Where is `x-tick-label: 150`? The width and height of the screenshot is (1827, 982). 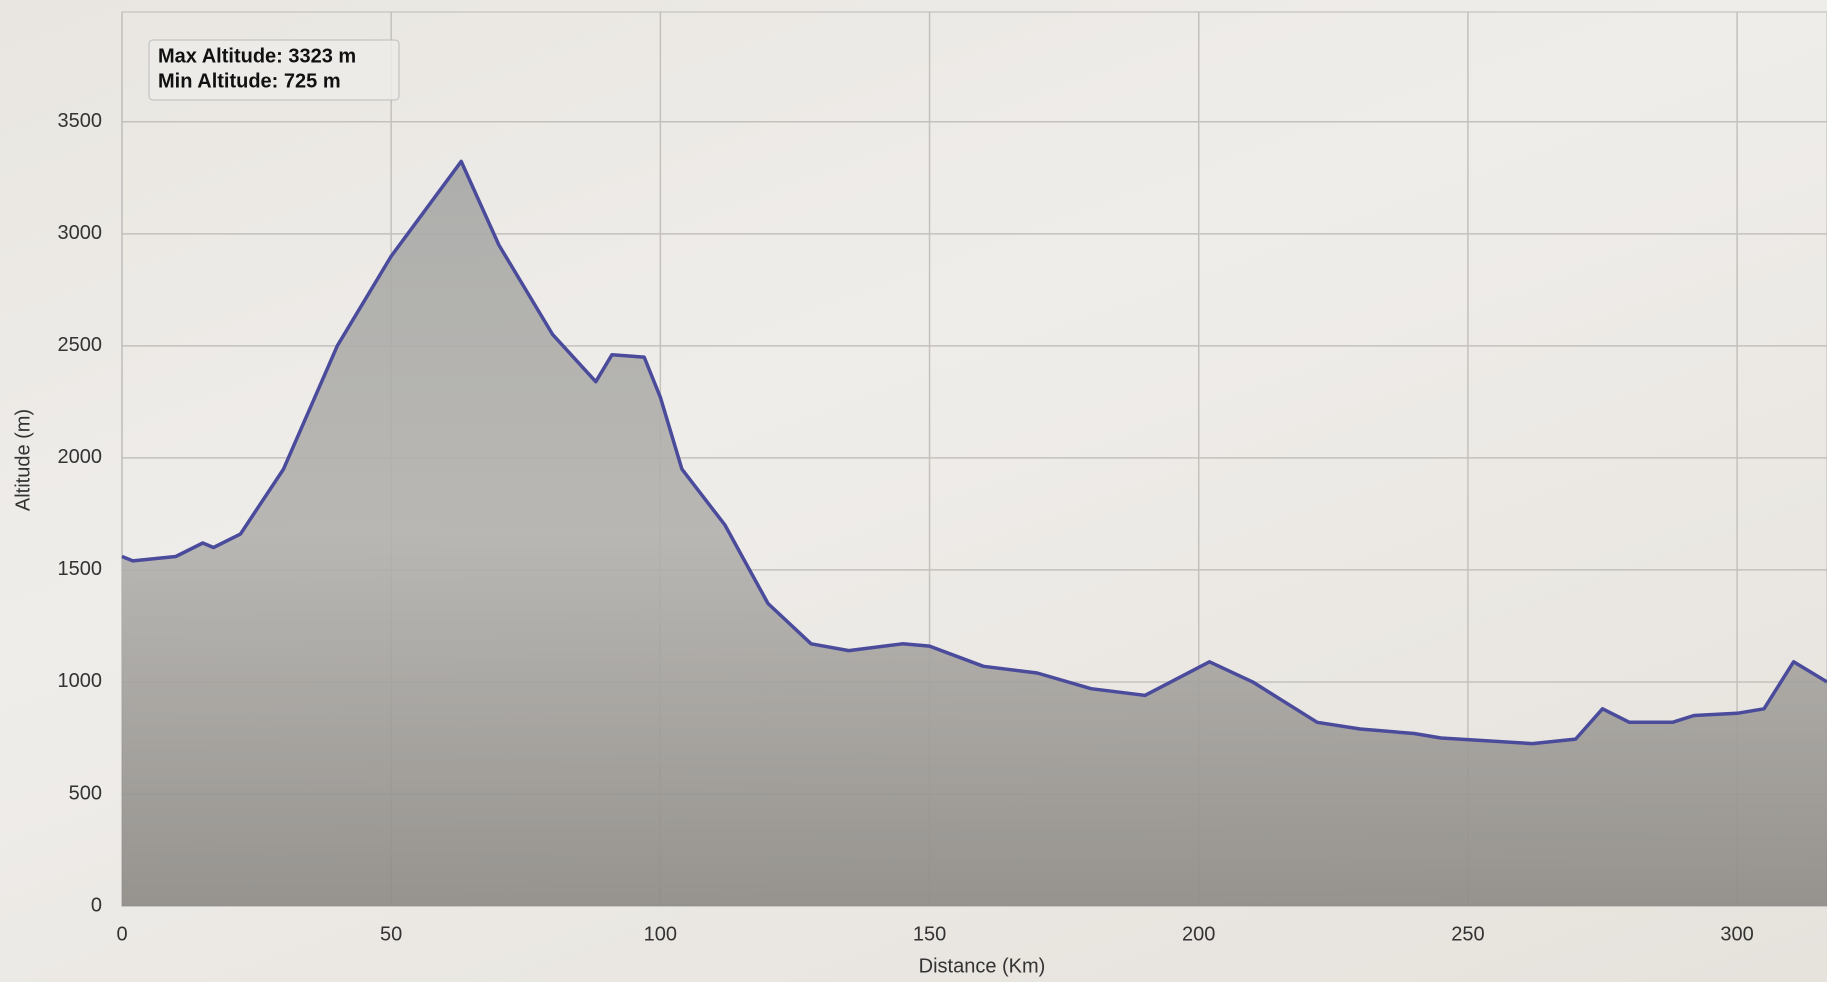
x-tick-label: 150 is located at coordinates (929, 934).